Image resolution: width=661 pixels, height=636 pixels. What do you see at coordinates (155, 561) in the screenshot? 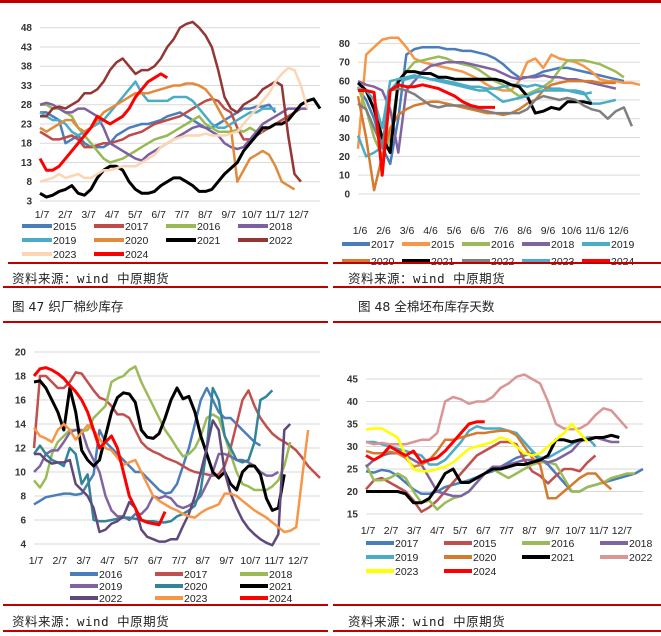
I see `x-tick-label: 6/7` at bounding box center [155, 561].